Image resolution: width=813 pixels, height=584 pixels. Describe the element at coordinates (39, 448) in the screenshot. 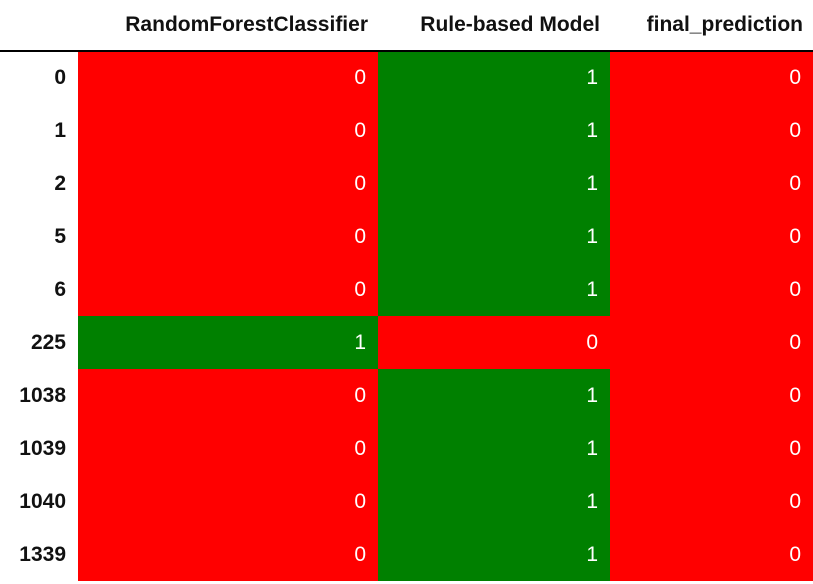

I see `row-index-label: 1039` at that location.